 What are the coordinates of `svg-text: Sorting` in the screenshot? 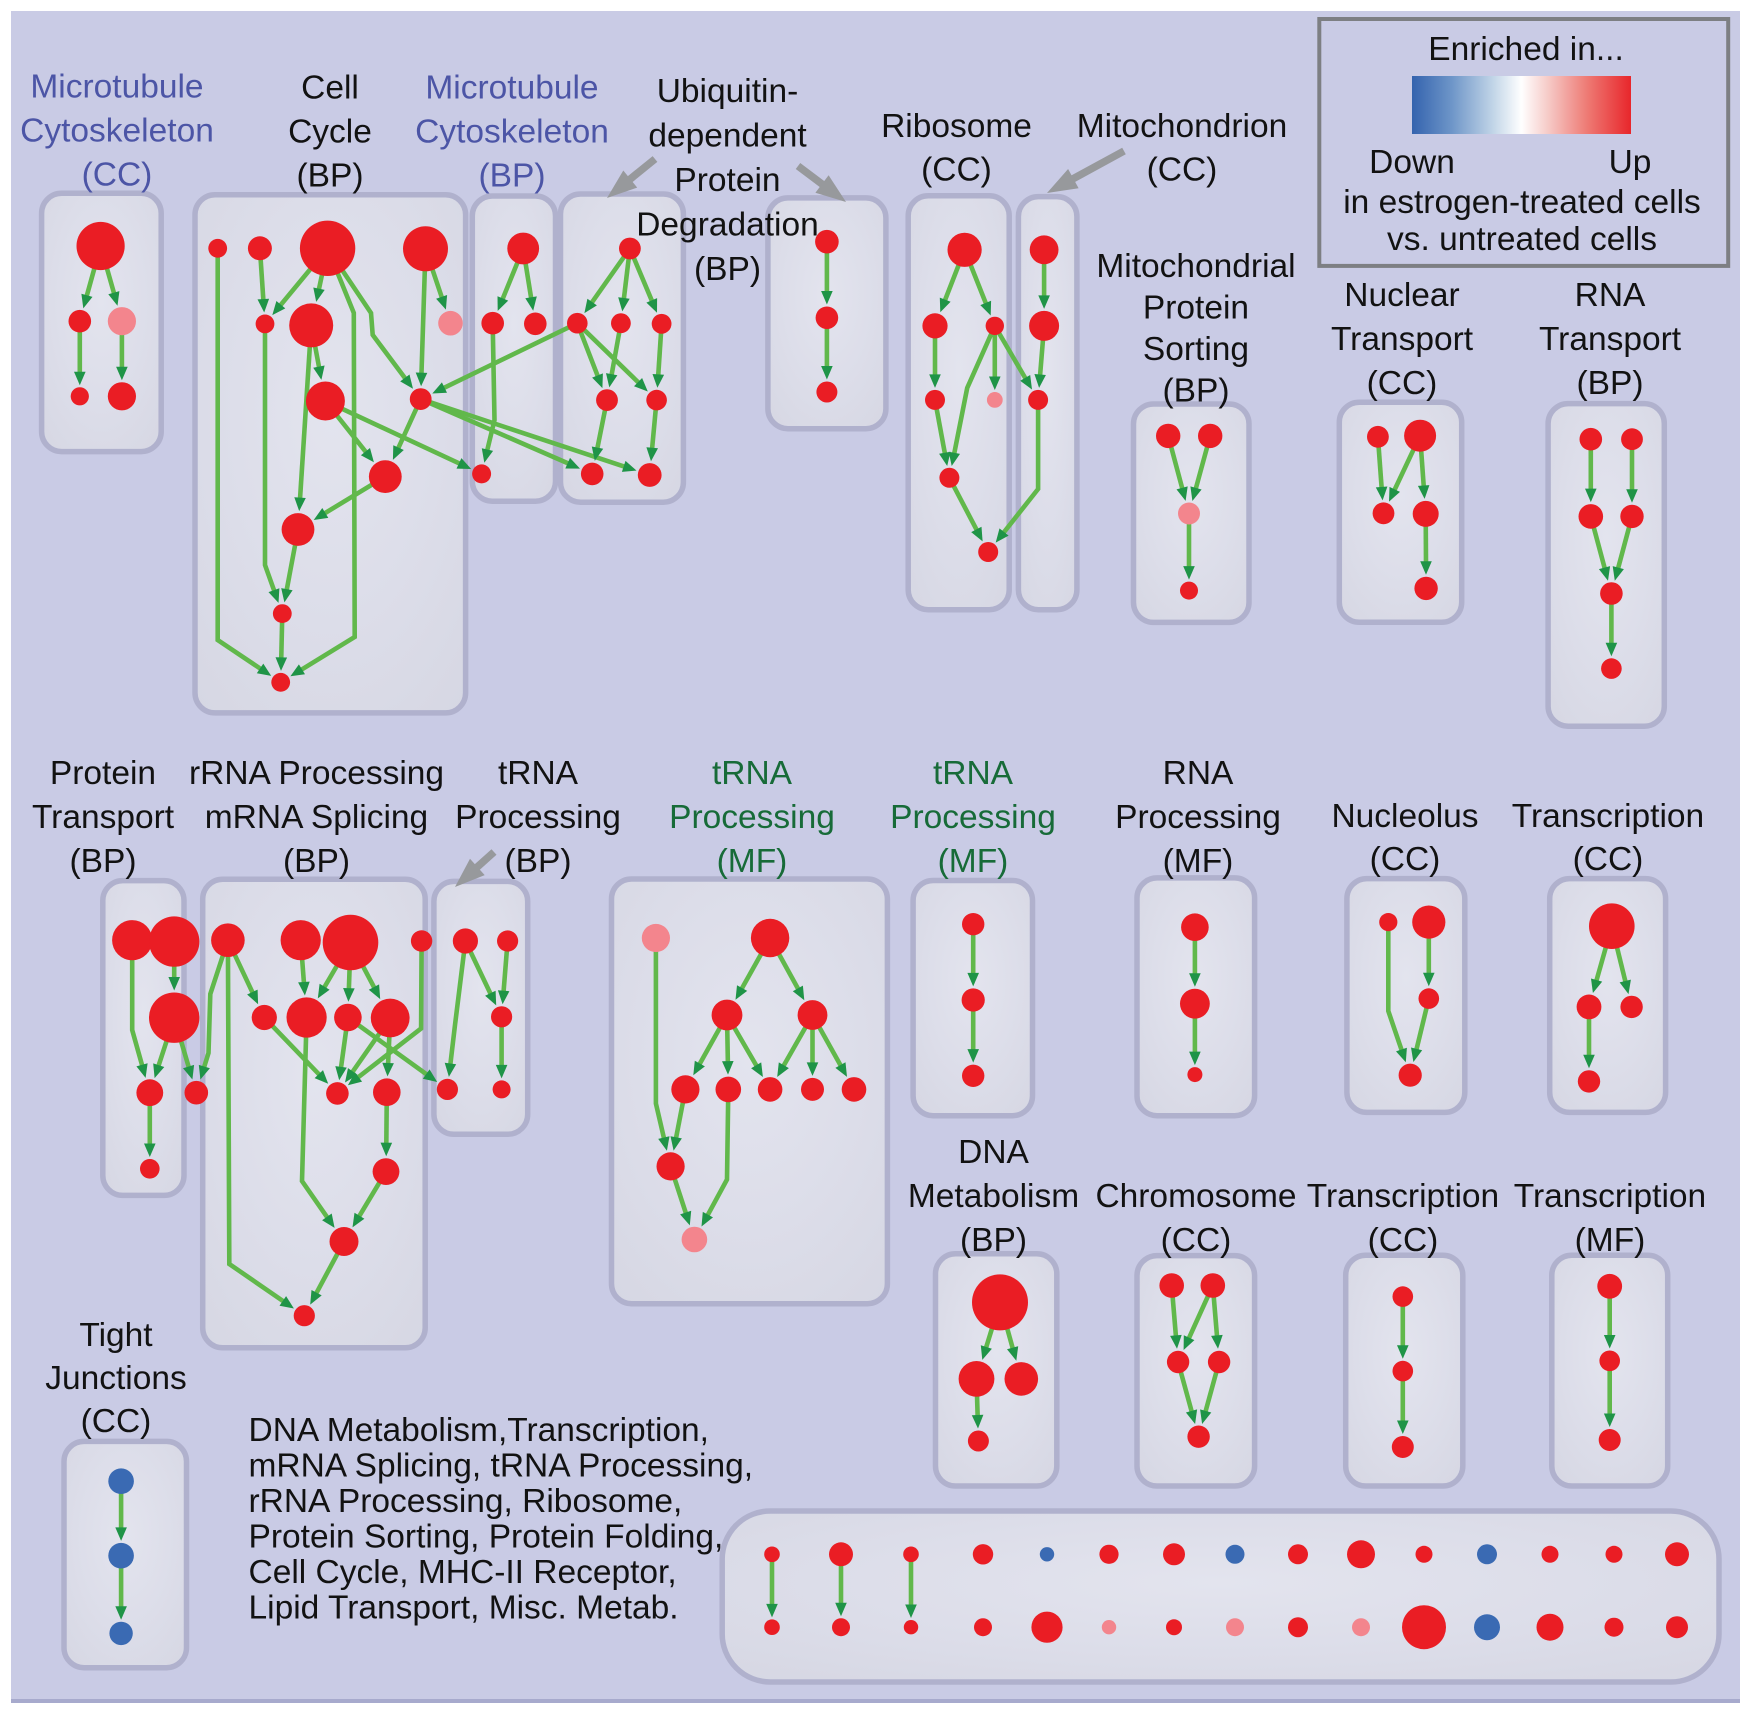 It's located at (1196, 349).